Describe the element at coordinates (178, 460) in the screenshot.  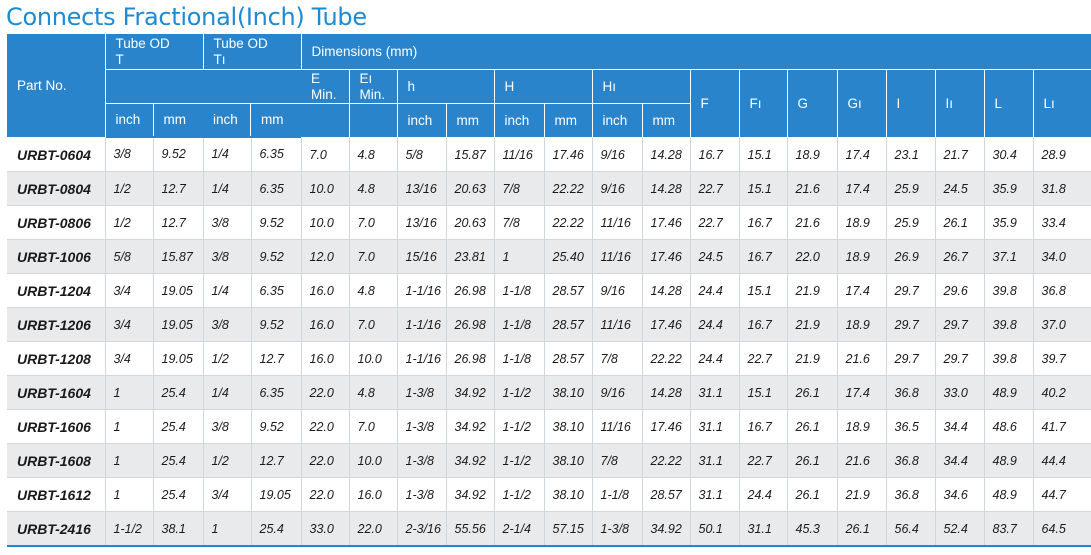
I see `table-cell: 25.4` at that location.